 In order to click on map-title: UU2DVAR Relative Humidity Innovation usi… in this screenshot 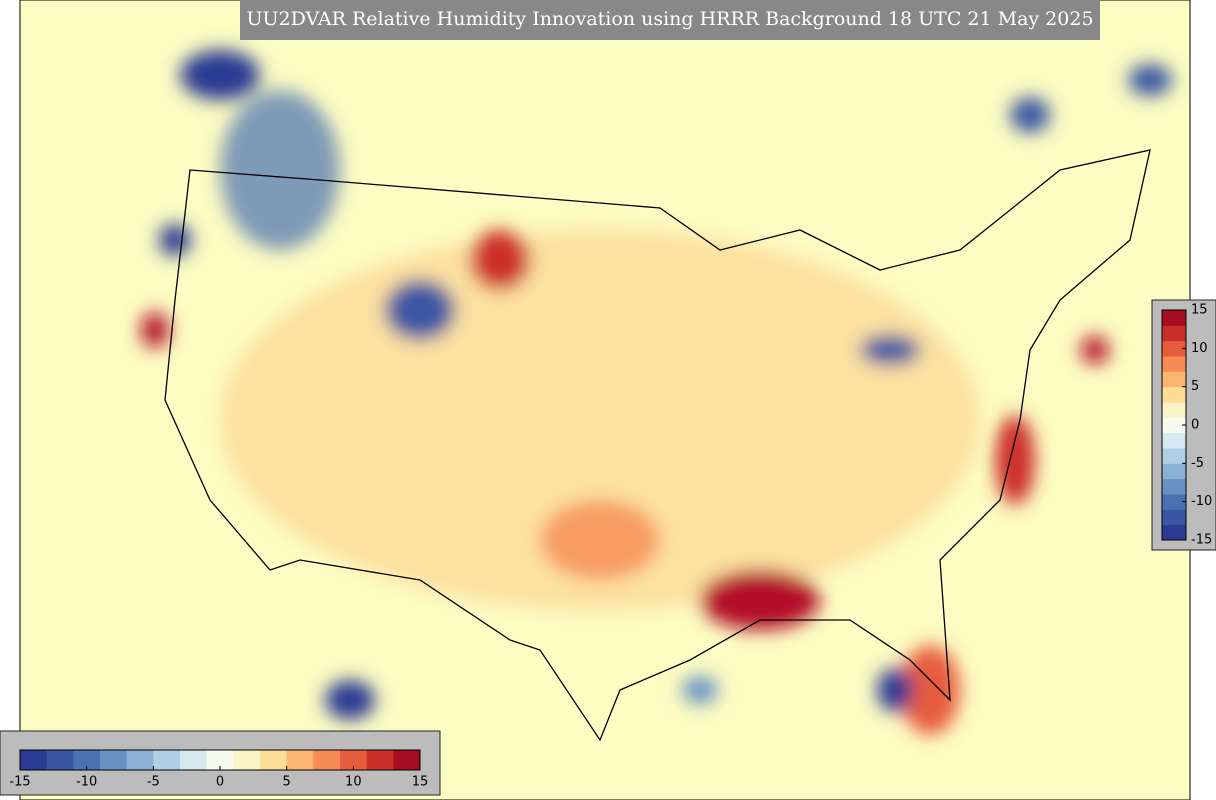, I will do `click(669, 19)`.